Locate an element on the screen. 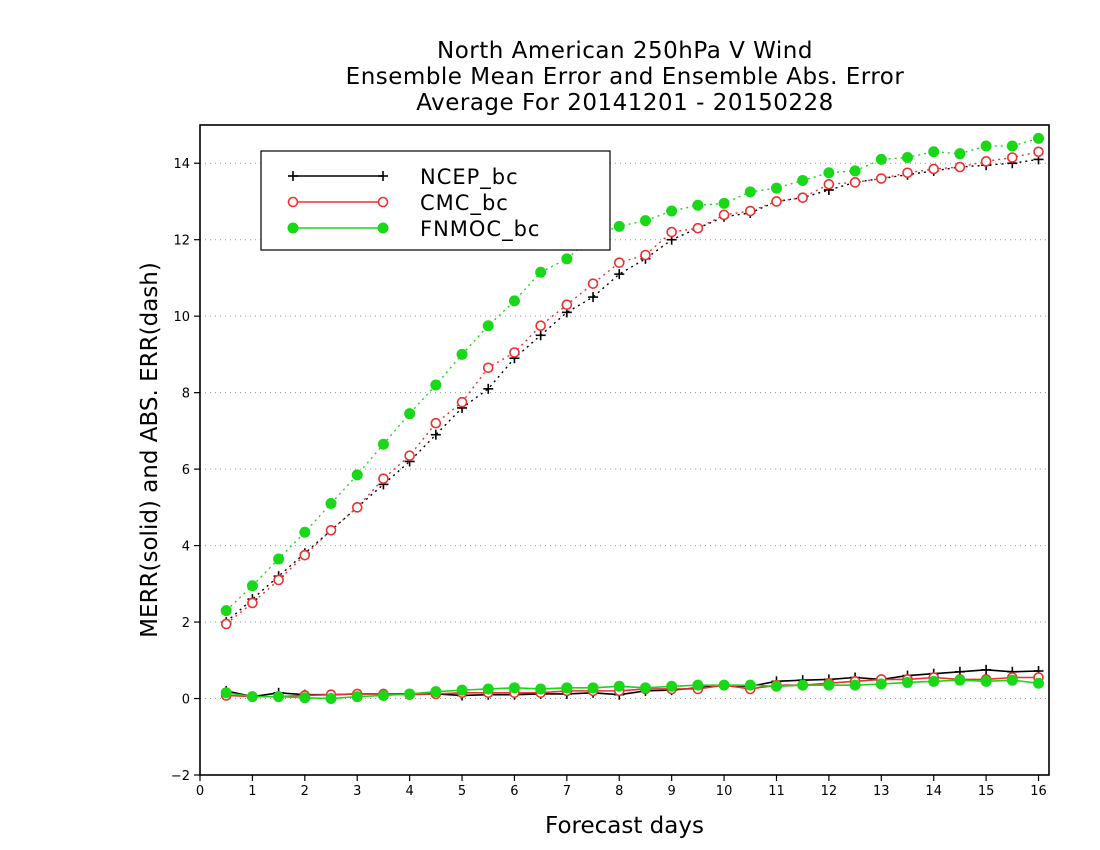 The image size is (1100, 850). legend-label: CMC_bc is located at coordinates (464, 203).